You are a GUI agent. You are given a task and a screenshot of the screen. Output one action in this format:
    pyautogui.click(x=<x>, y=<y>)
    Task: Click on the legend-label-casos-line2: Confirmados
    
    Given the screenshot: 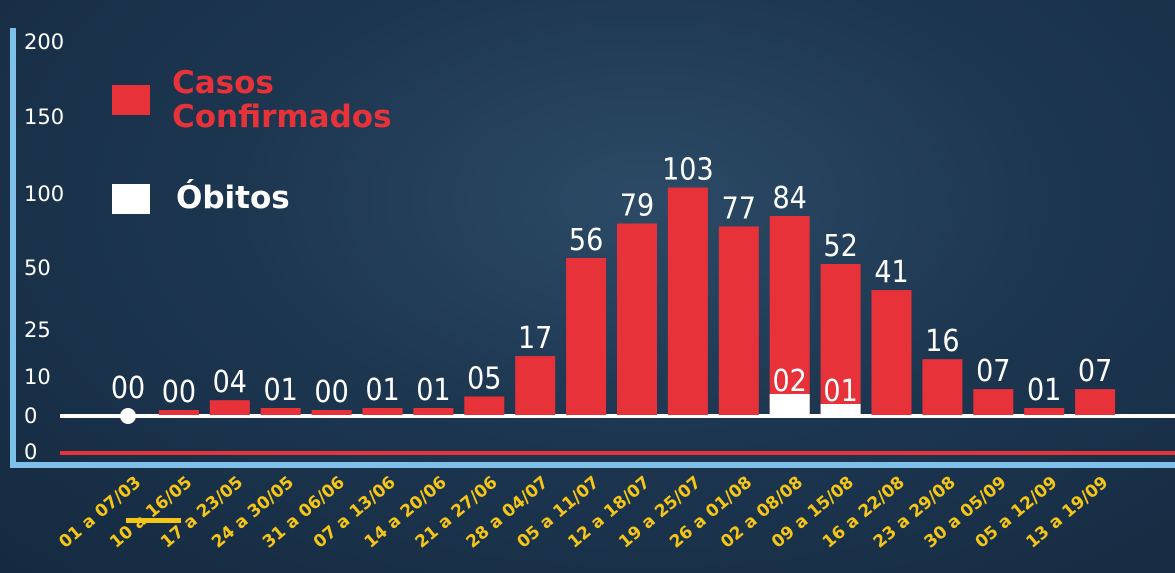 What is the action you would take?
    pyautogui.click(x=282, y=117)
    